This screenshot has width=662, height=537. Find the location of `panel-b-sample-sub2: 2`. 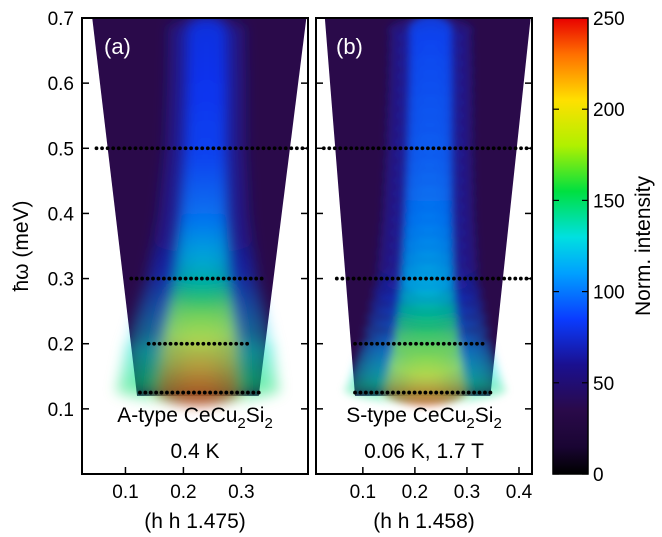

panel-b-sample-sub2: 2 is located at coordinates (497, 423).